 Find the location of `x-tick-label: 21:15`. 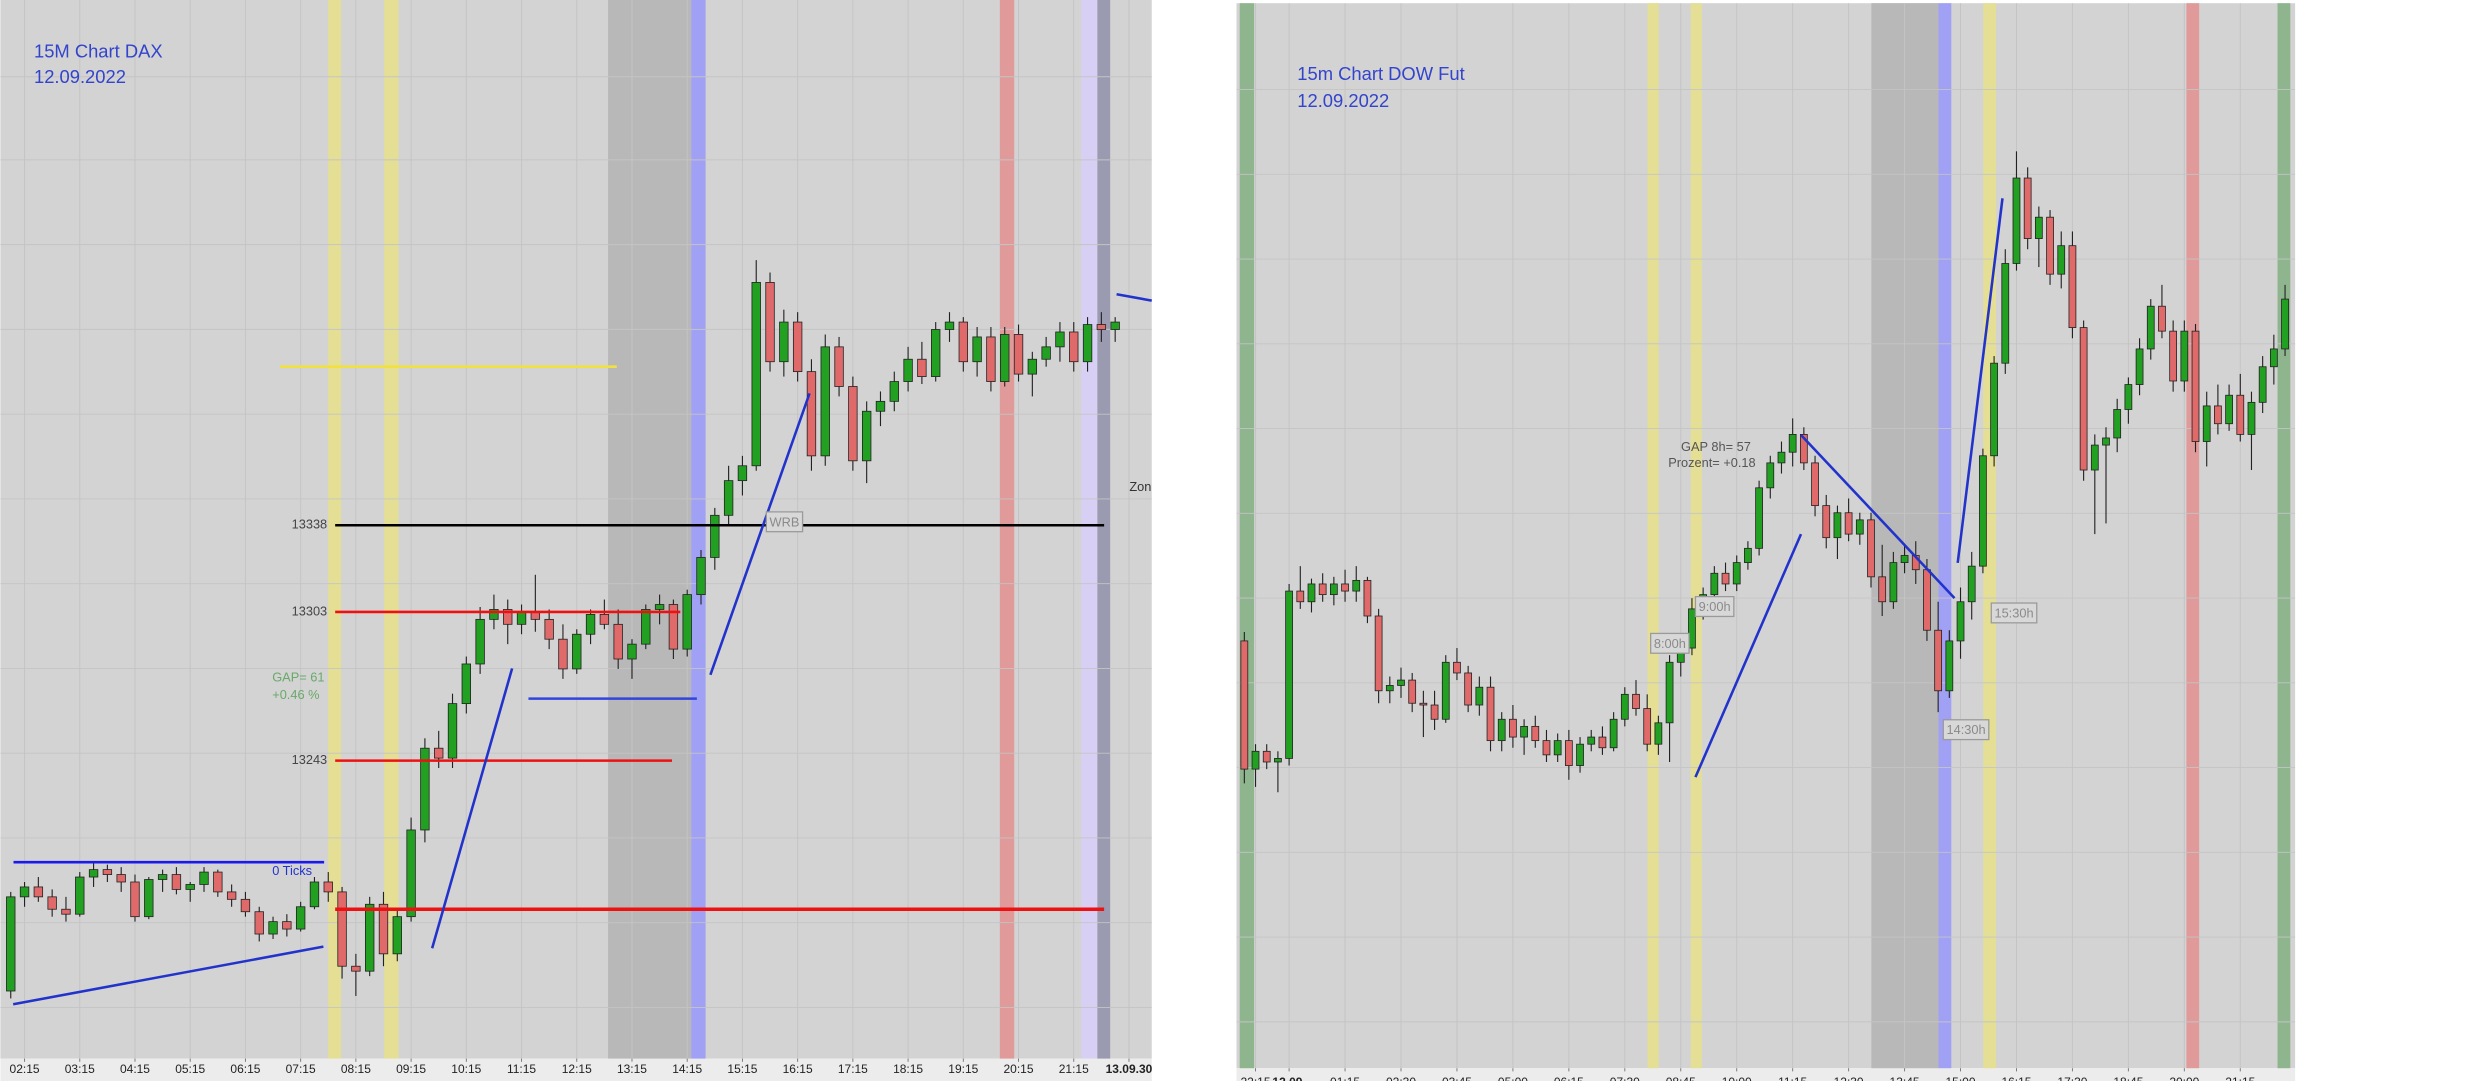

x-tick-label: 21:15 is located at coordinates (2240, 1078).